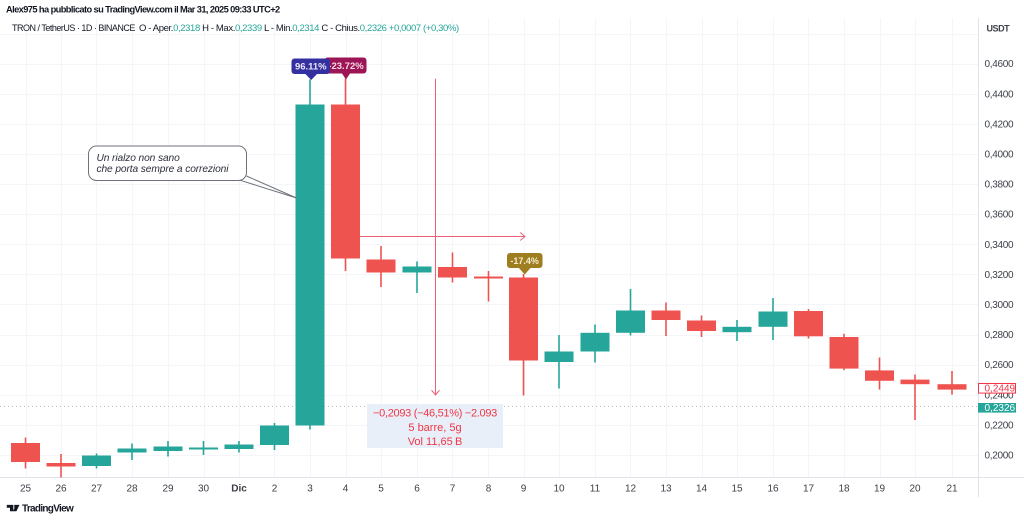  Describe the element at coordinates (999, 29) in the screenshot. I see `svg-text: USDT` at that location.